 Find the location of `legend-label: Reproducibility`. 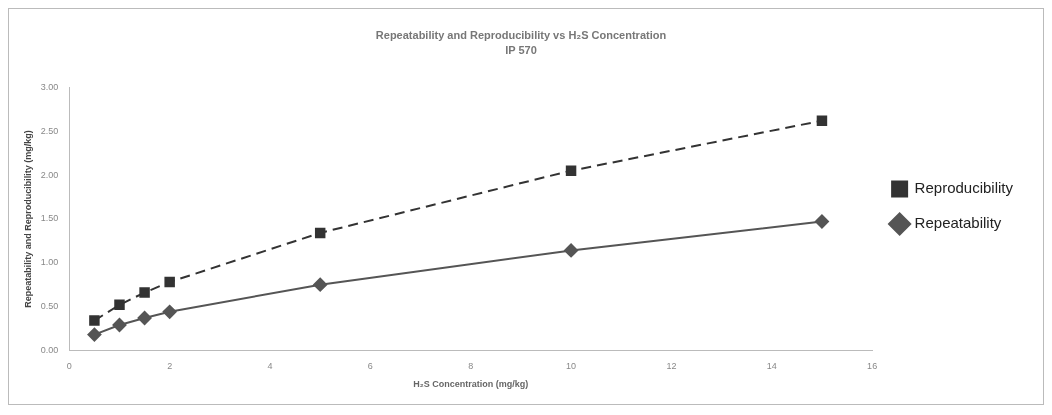

legend-label: Reproducibility is located at coordinates (964, 188).